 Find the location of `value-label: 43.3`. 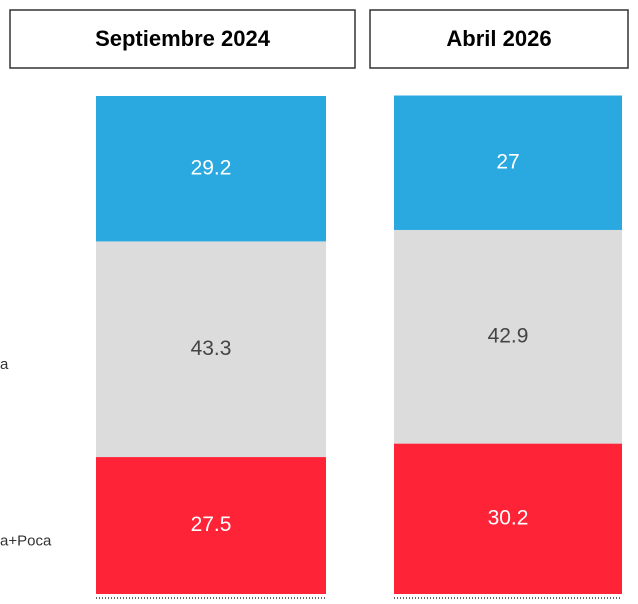

value-label: 43.3 is located at coordinates (211, 348).